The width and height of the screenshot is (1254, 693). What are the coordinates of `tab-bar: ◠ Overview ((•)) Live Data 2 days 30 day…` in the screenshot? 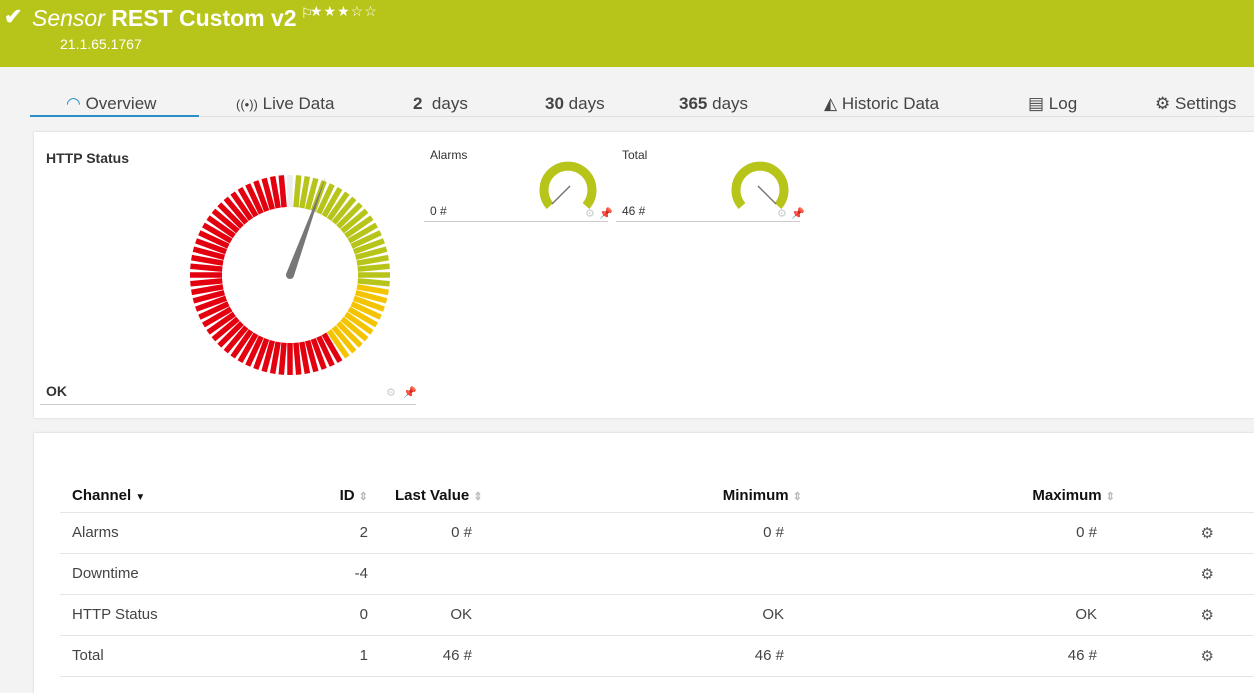 It's located at (642, 103).